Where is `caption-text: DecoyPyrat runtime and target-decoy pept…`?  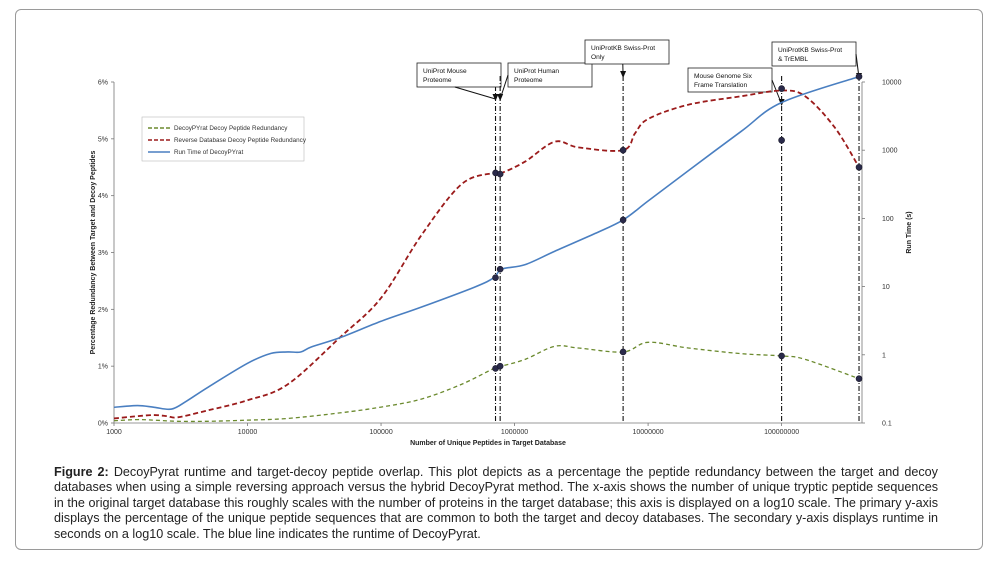
caption-text: DecoyPyrat runtime and target-decoy pept… is located at coordinates (496, 503).